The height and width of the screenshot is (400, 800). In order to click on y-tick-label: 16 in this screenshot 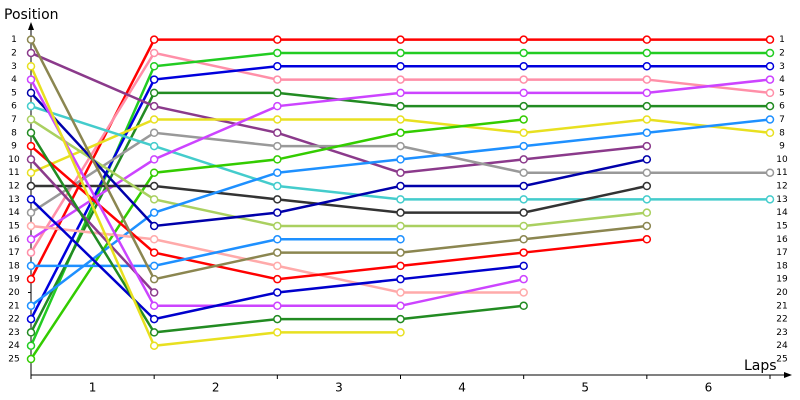, I will do `click(14, 240)`.